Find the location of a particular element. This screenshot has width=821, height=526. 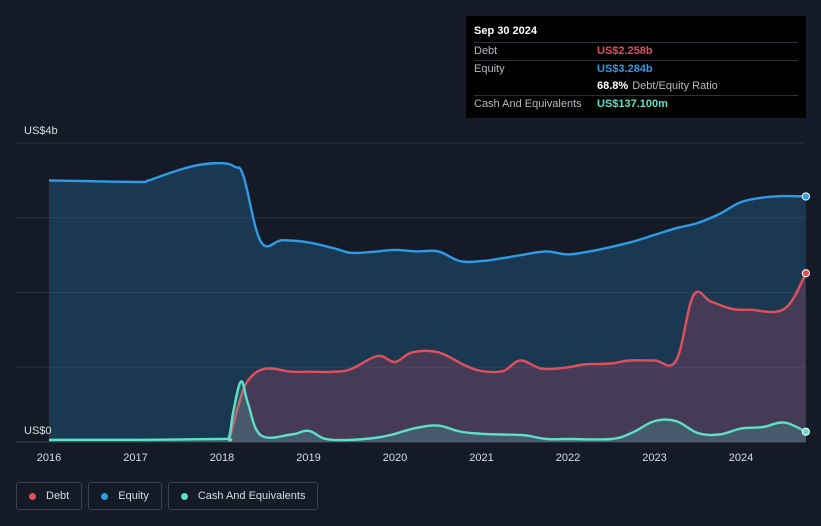

legend-label-equity: Equity is located at coordinates (133, 496).